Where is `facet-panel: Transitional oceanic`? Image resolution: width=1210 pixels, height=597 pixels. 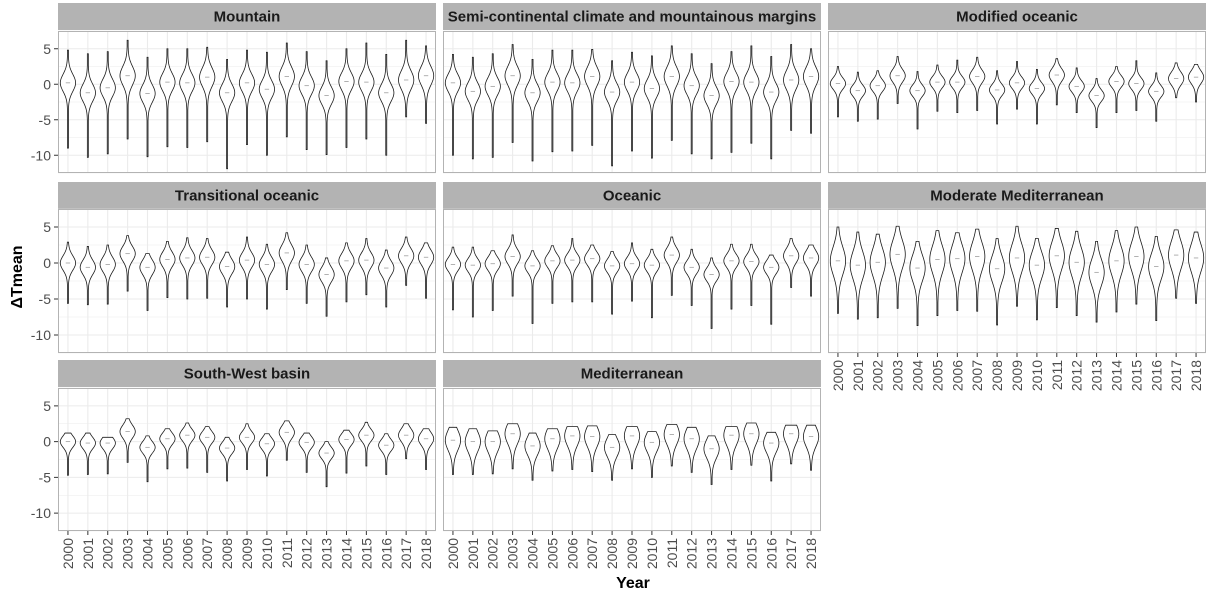
facet-panel: Transitional oceanic is located at coordinates (247, 268).